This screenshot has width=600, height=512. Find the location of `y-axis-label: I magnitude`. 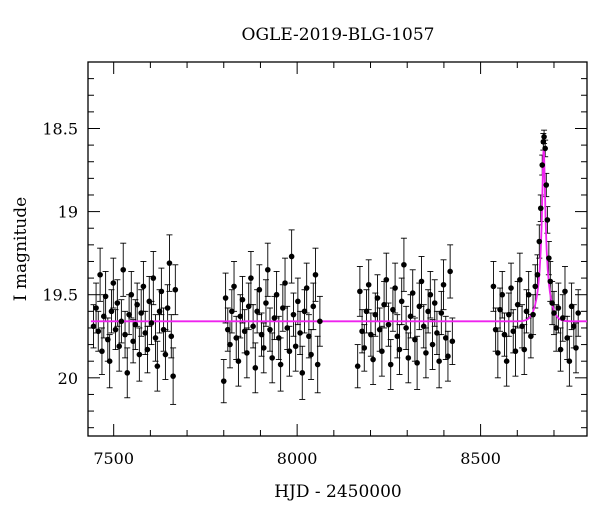

y-axis-label: I magnitude is located at coordinates (21, 249).